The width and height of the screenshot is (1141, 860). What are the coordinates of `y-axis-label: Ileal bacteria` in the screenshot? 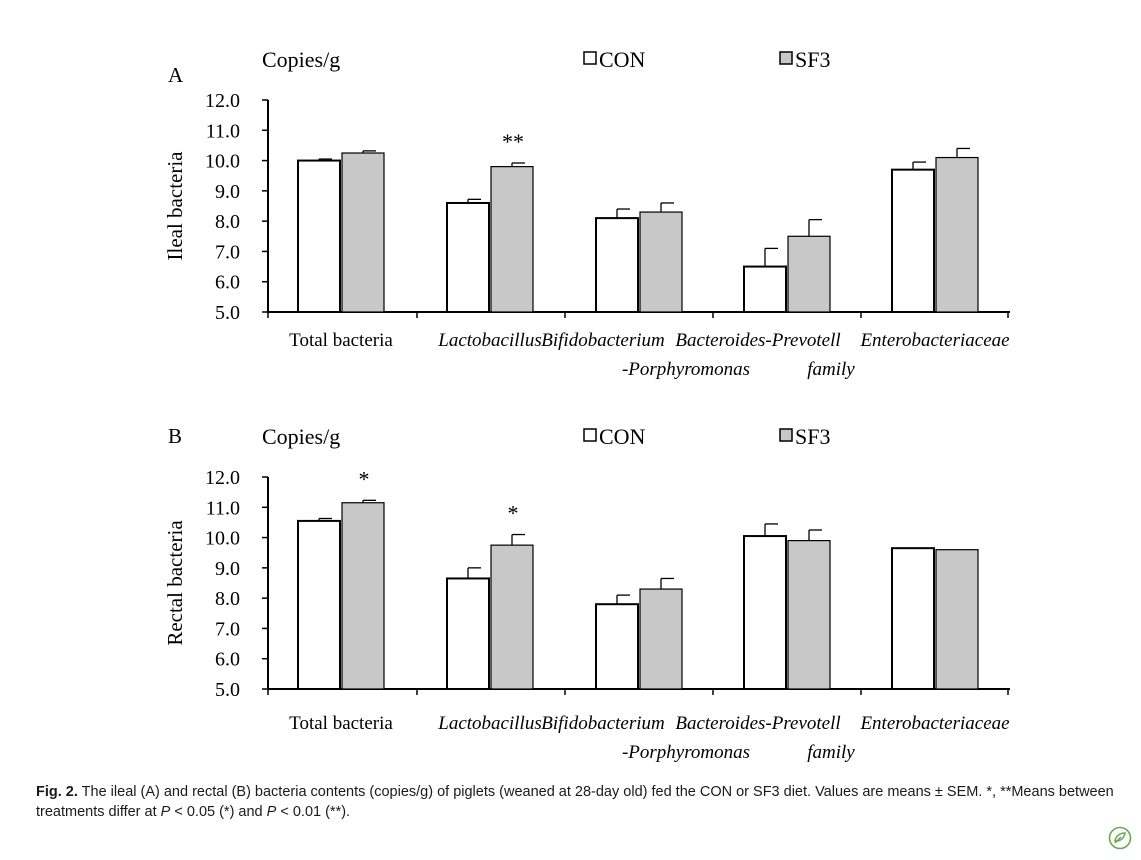 It's located at (175, 206).